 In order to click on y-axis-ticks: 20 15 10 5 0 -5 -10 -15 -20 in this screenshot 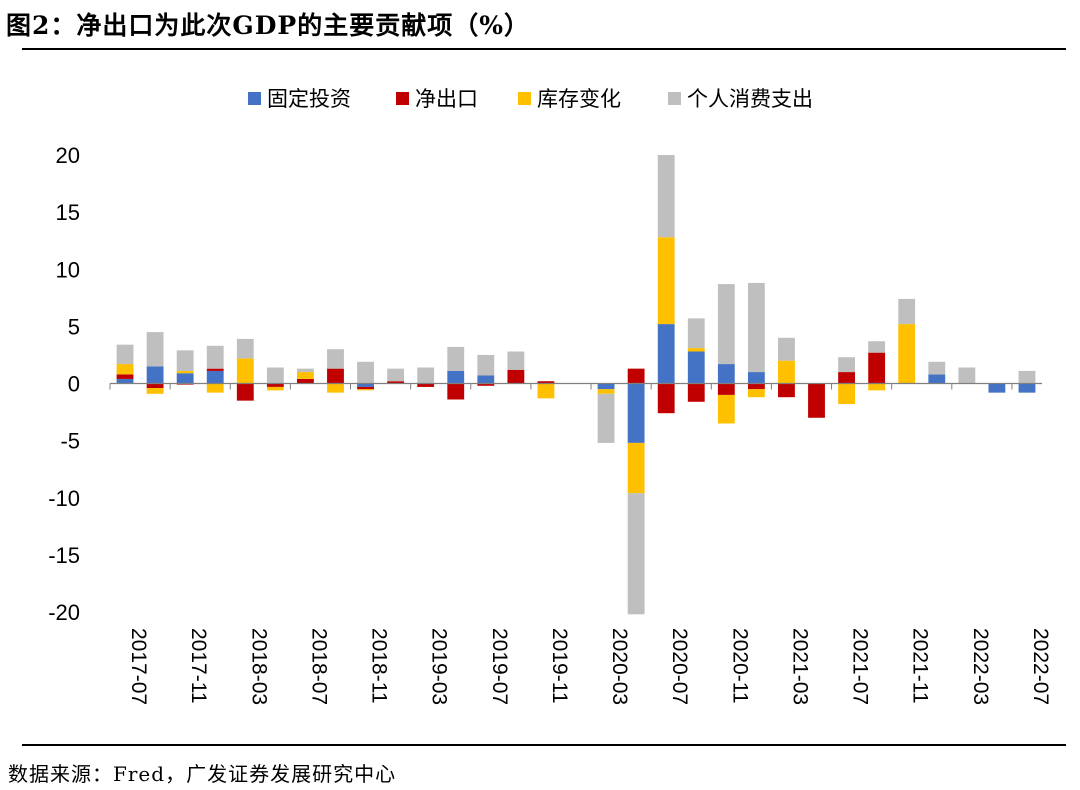, I will do `click(64, 384)`.